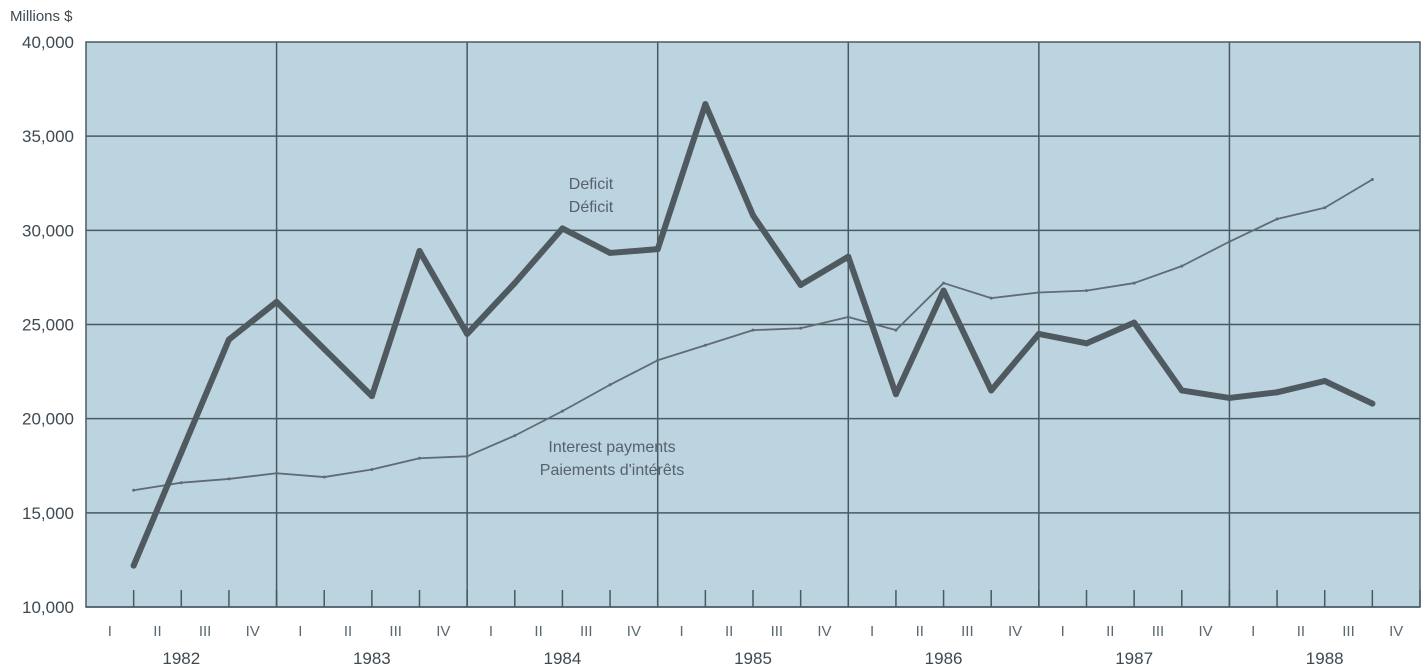  I want to click on year-label: 1984, so click(563, 658).